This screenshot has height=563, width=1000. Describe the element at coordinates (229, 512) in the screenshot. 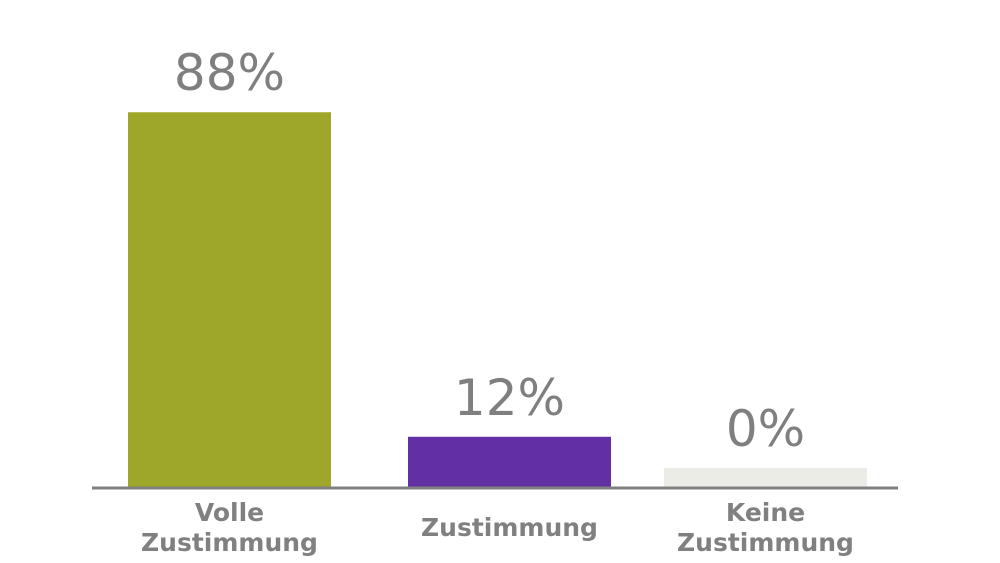

I see `category-label-line: Volle` at that location.